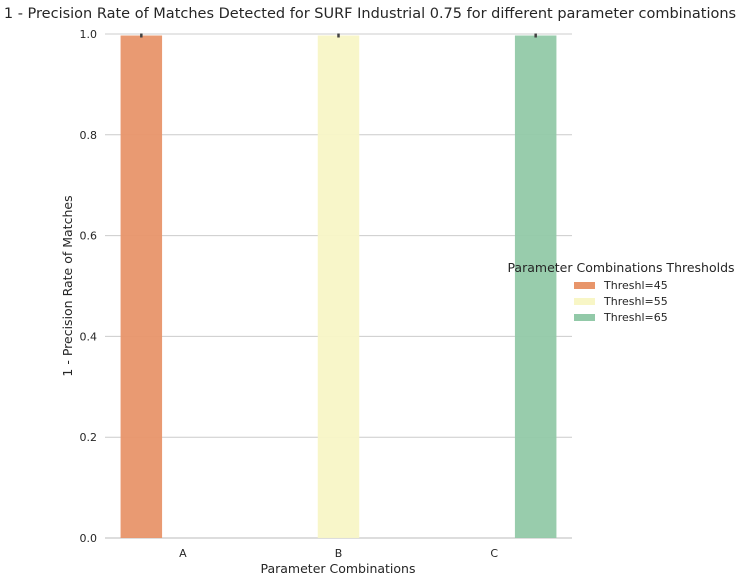 This screenshot has height=582, width=741. Describe the element at coordinates (89, 336) in the screenshot. I see `y-tick-label: 0.4` at that location.